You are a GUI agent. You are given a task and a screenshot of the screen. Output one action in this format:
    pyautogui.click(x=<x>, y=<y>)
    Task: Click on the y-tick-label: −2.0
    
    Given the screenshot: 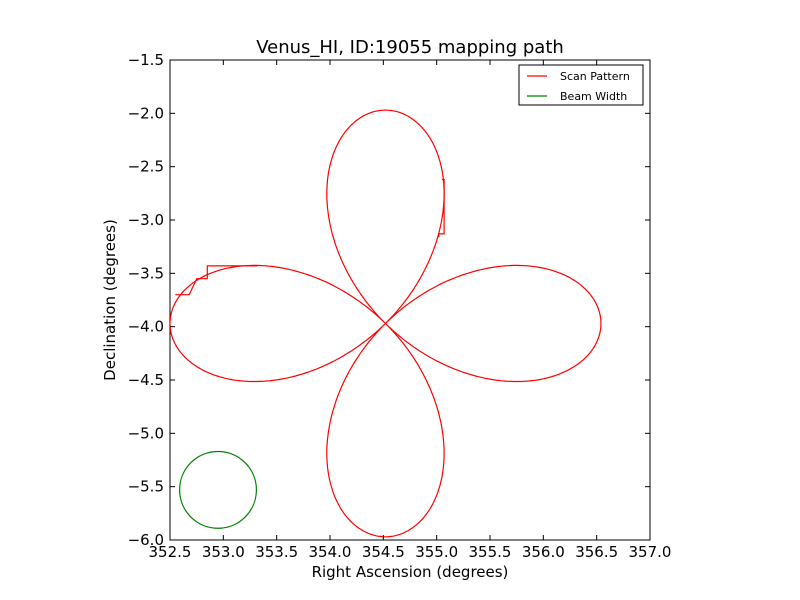 What is the action you would take?
    pyautogui.click(x=146, y=113)
    